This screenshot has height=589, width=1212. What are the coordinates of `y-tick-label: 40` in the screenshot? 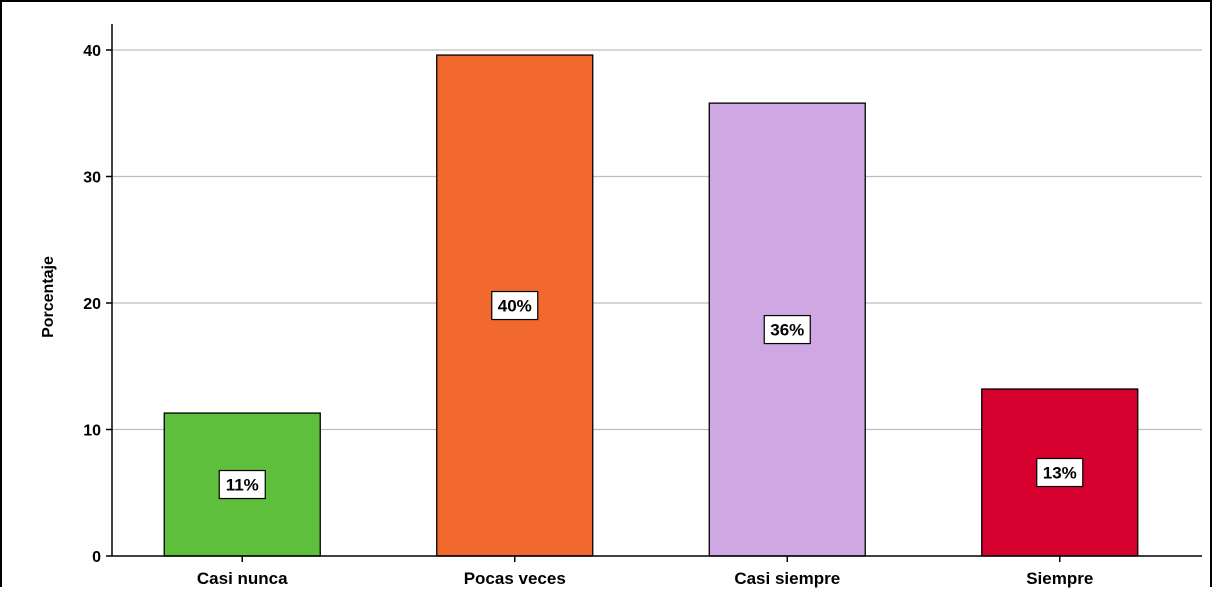 It's located at (92, 51).